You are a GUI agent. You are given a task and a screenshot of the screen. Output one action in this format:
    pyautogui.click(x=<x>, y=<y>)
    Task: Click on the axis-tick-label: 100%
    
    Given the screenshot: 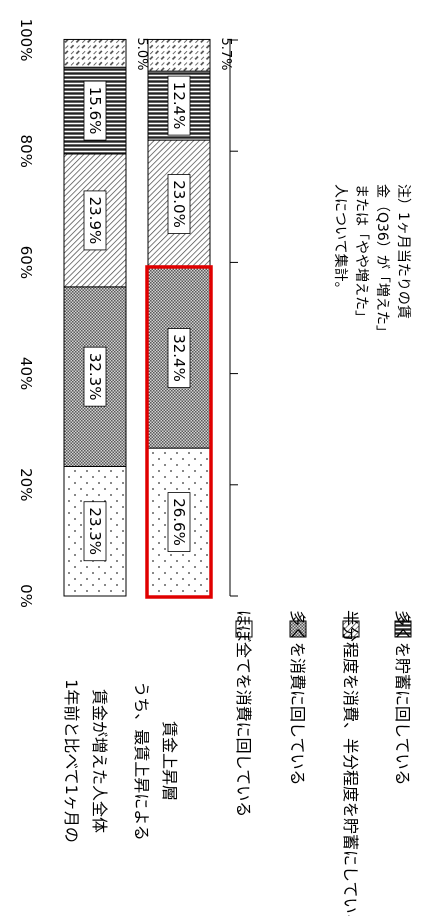 What is the action you would take?
    pyautogui.click(x=26, y=40)
    